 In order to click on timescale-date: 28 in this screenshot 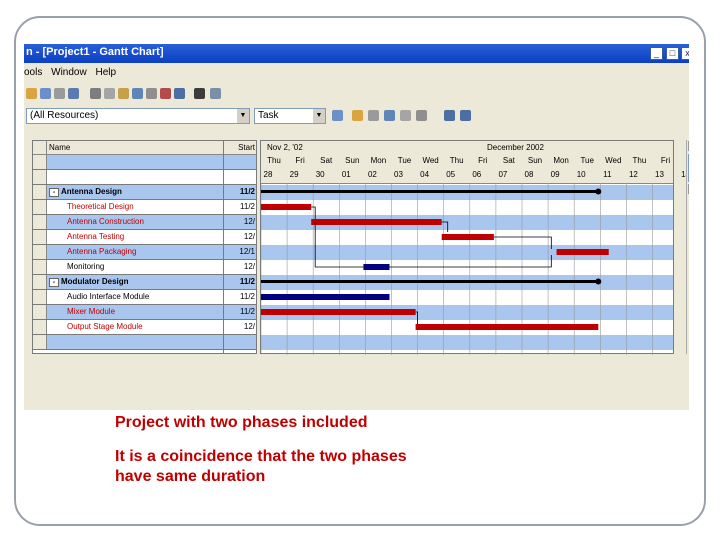, I will do `click(268, 174)`.